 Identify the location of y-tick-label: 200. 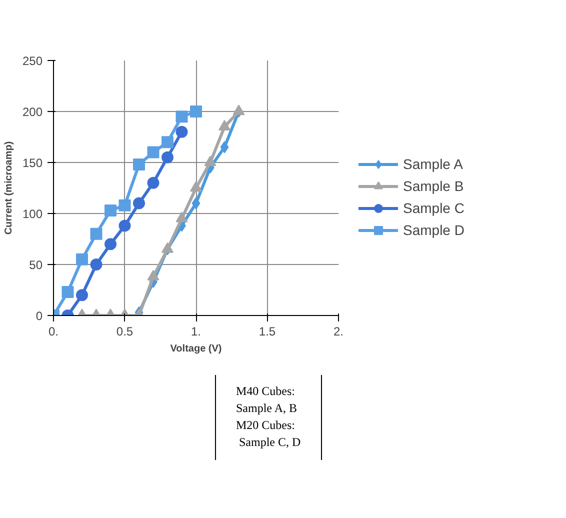
(32, 112).